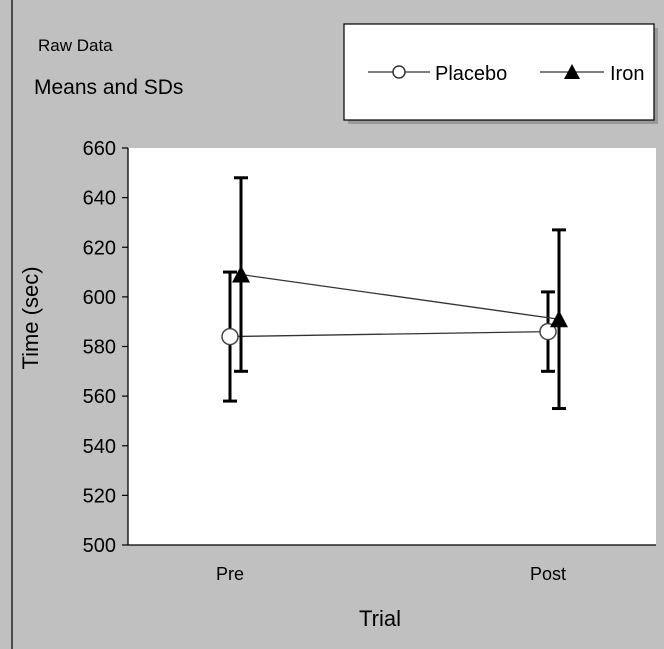  Describe the element at coordinates (559, 319) in the screenshot. I see `point-iron-post` at that location.